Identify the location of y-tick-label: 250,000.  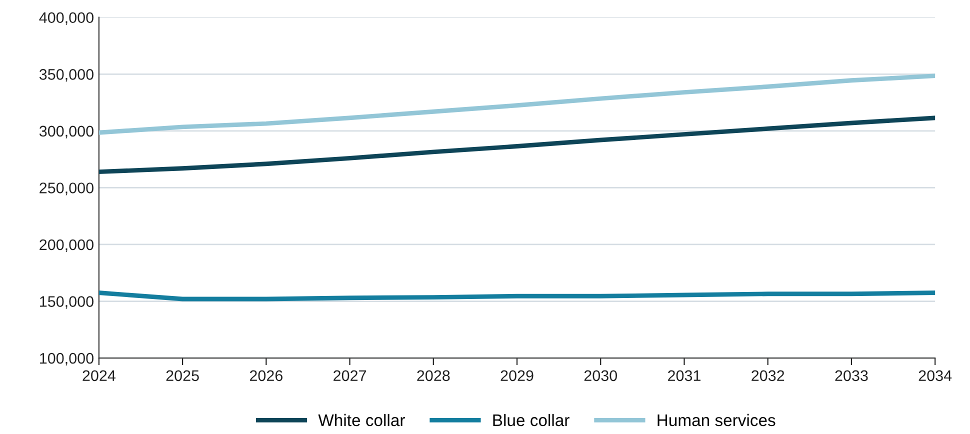
(67, 189).